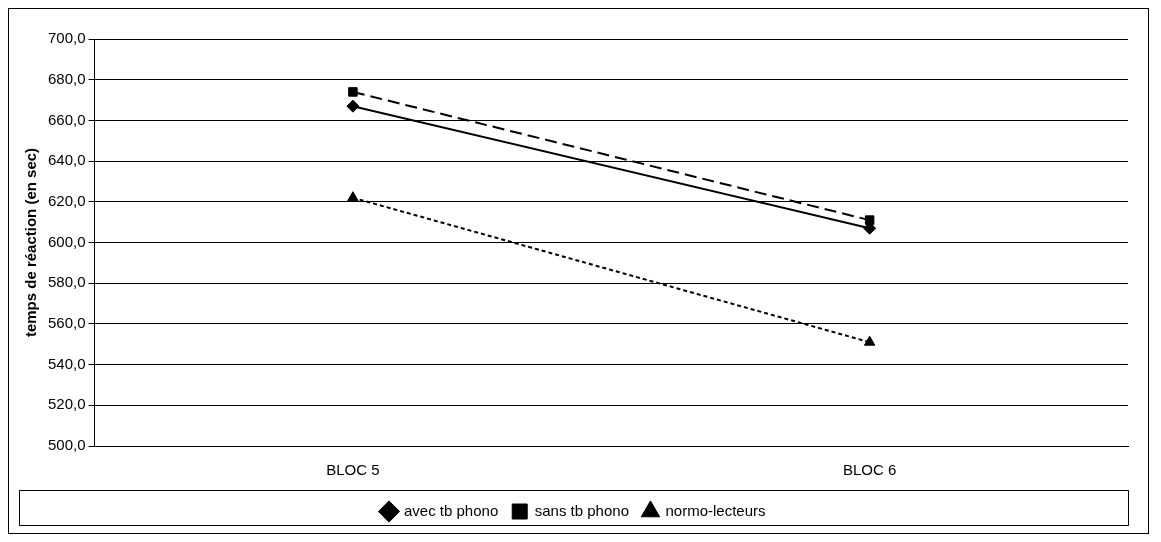 The image size is (1161, 542). I want to click on y-tick-label: 580,0, so click(66, 282).